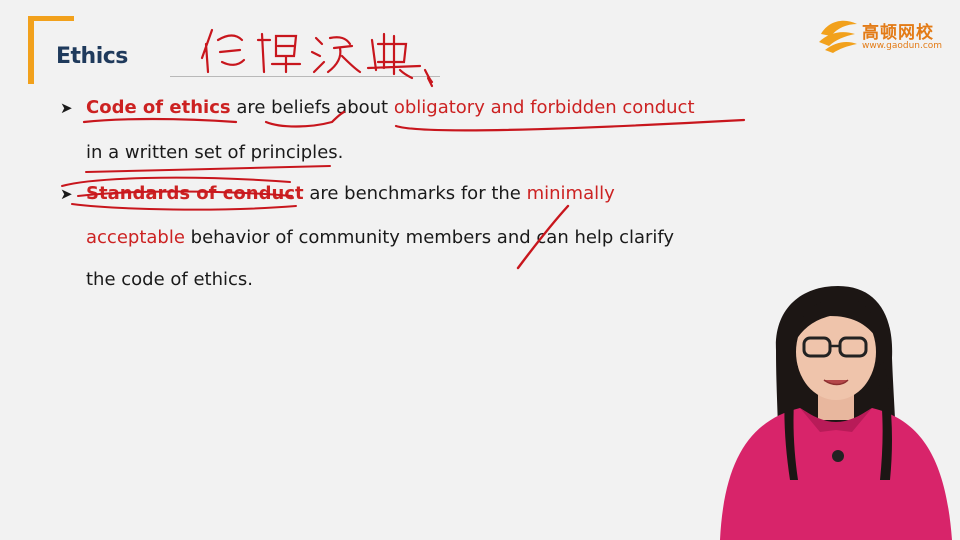 The height and width of the screenshot is (540, 960). What do you see at coordinates (544, 107) in the screenshot?
I see `phrase-obligatory-conduct: obligatory and forbidden conduct` at bounding box center [544, 107].